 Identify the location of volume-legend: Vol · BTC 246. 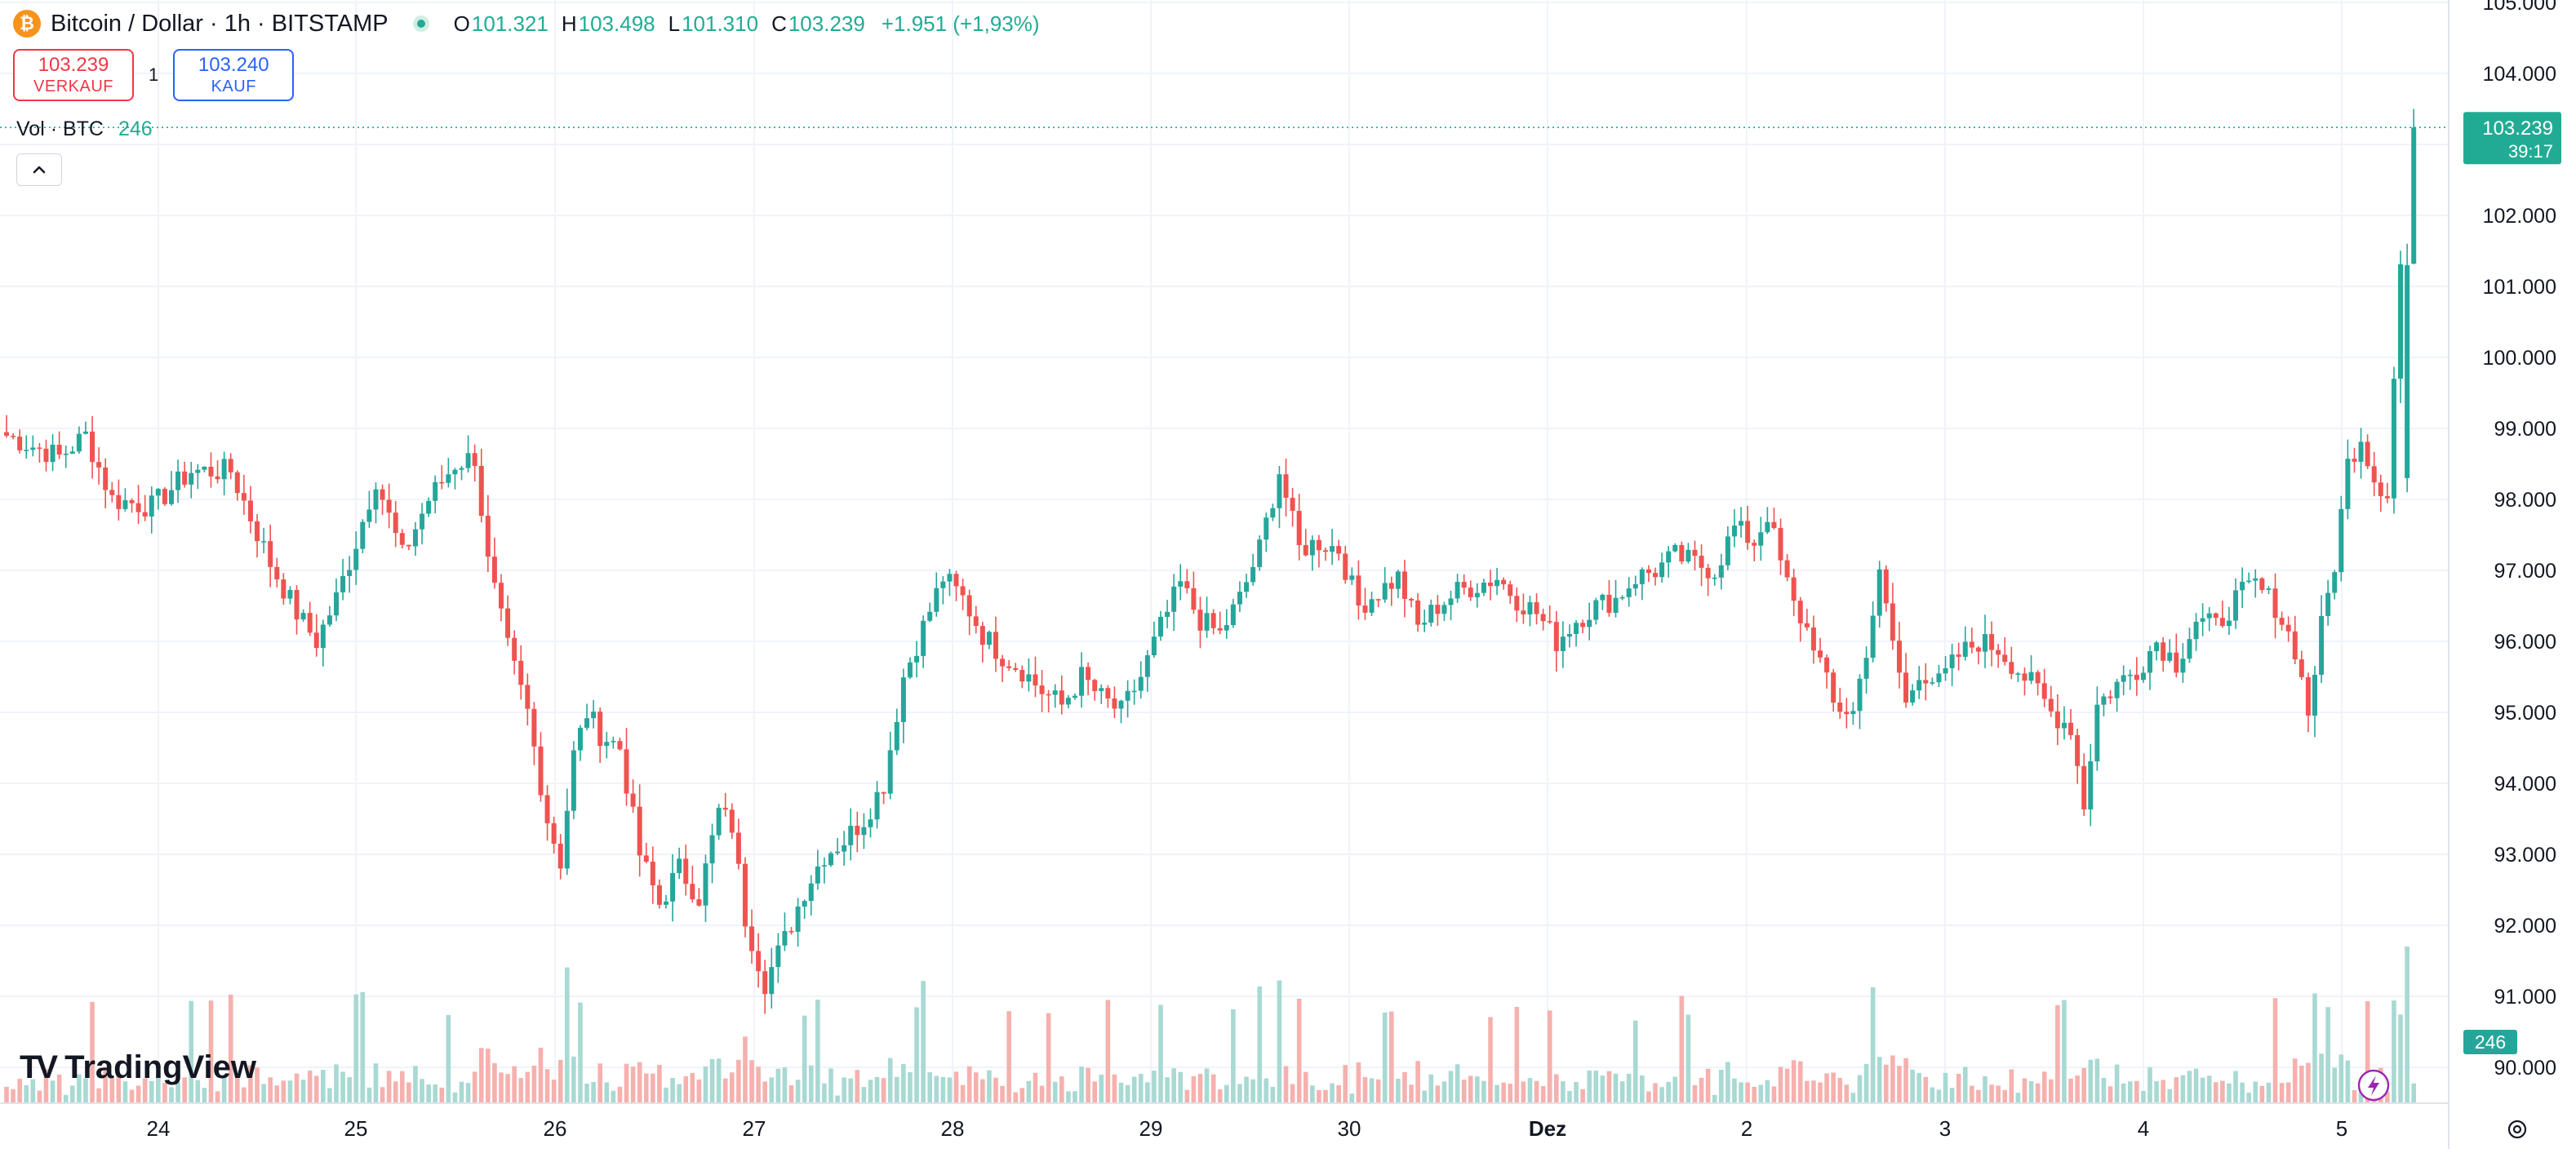
(84, 129).